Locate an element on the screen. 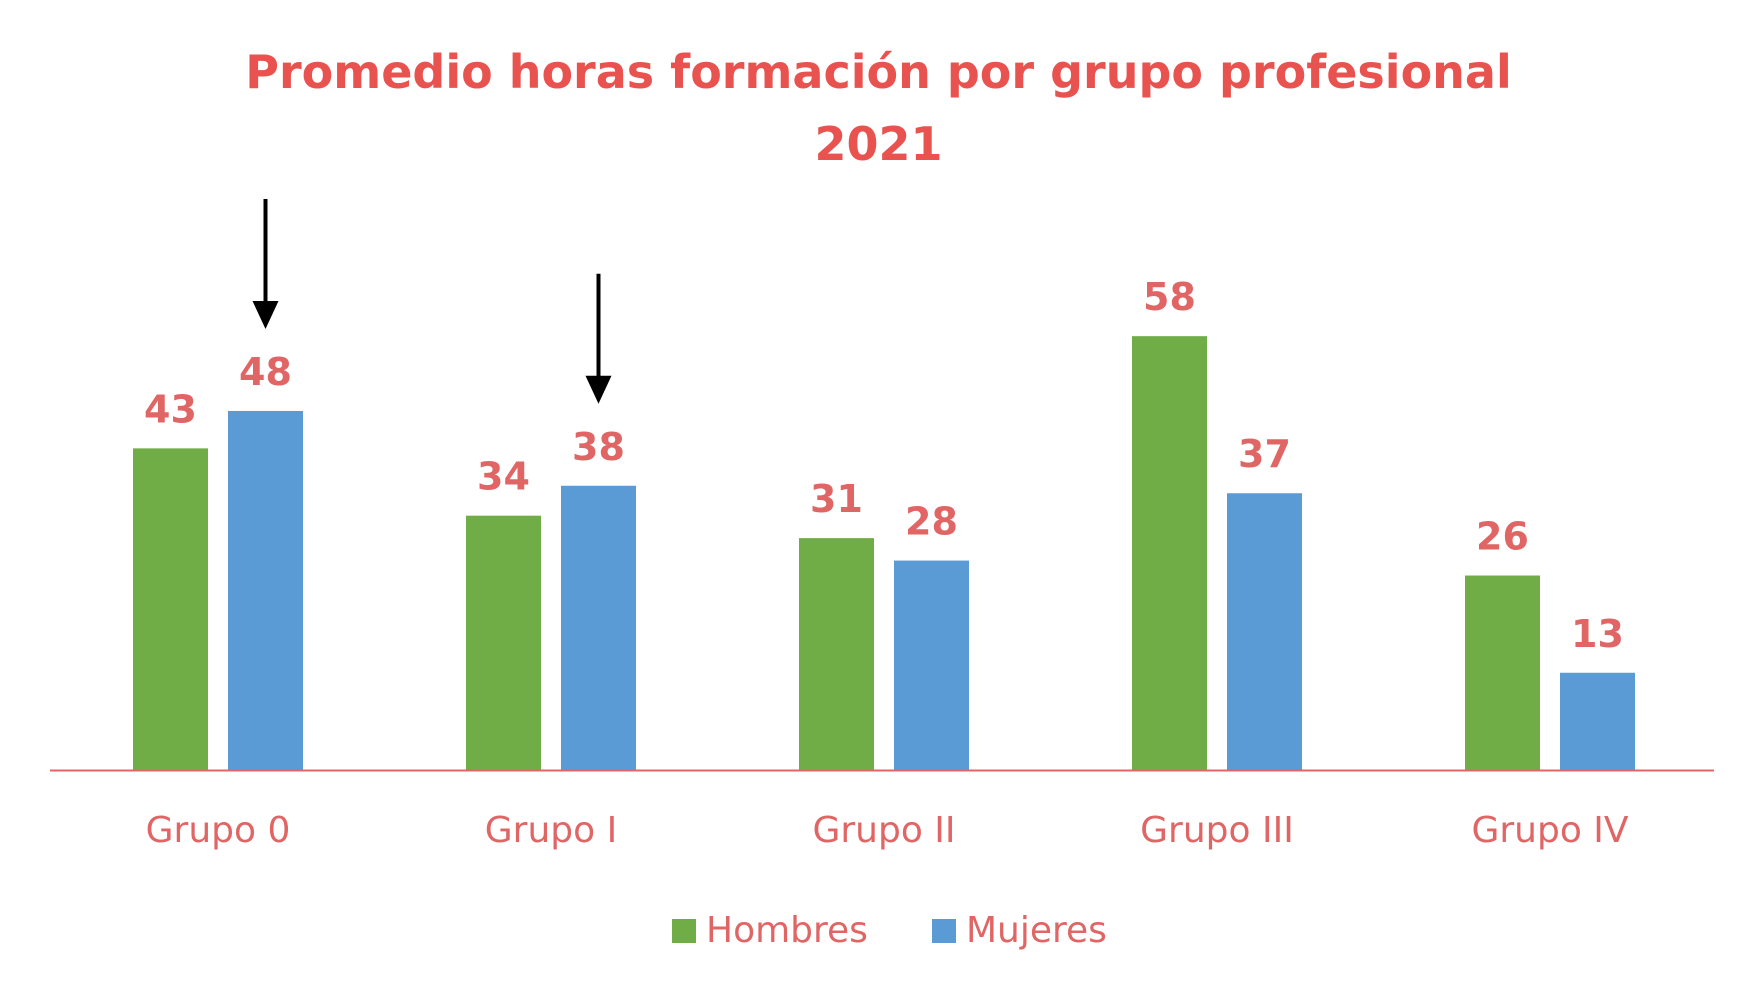 The width and height of the screenshot is (1757, 990). data-label-mujeres-grupo-i: 38 is located at coordinates (598, 447).